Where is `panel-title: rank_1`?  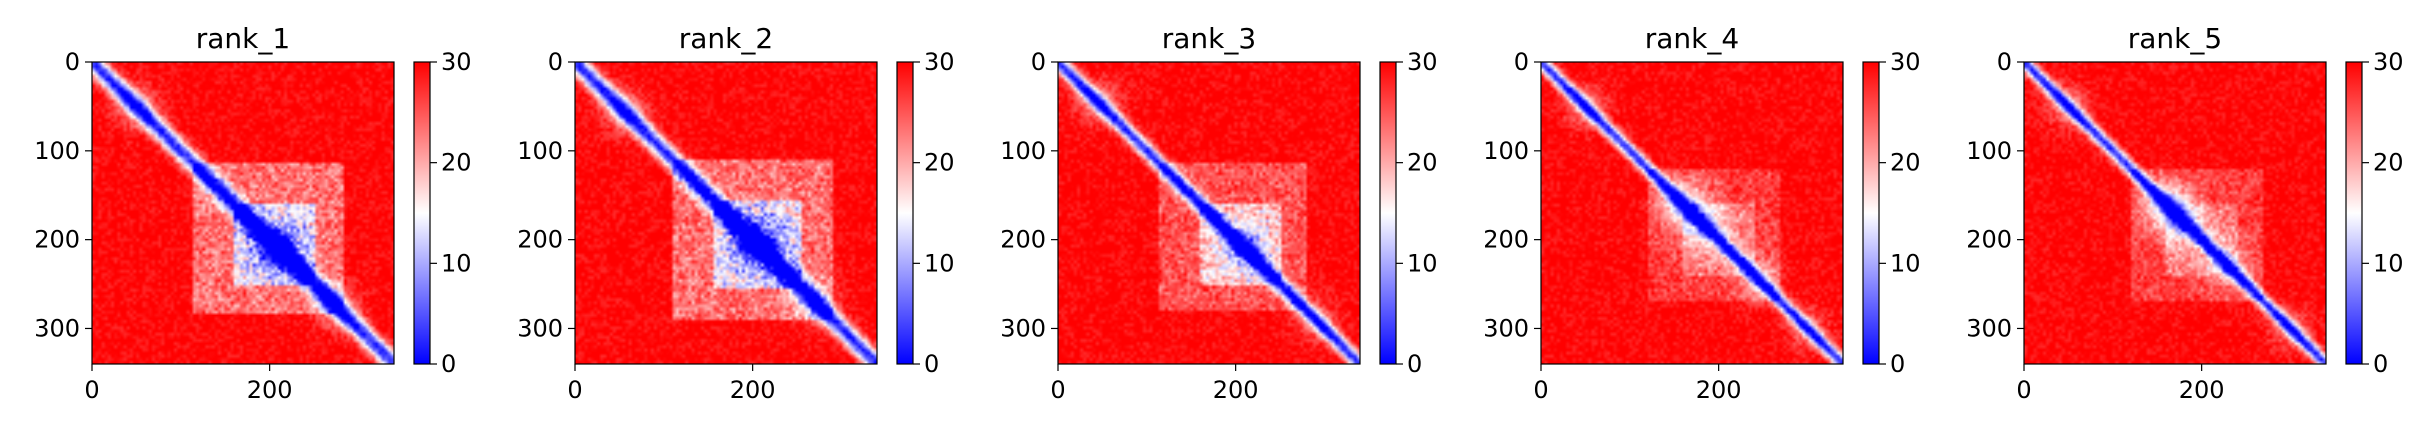 panel-title: rank_1 is located at coordinates (243, 38).